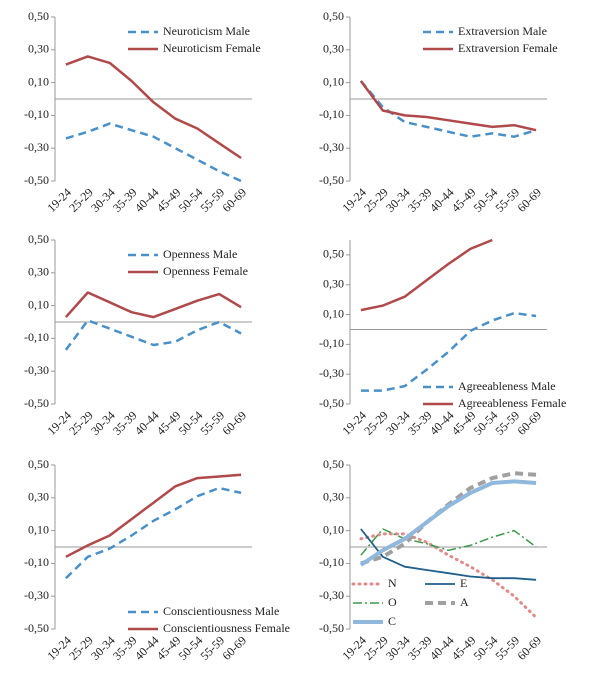 The width and height of the screenshot is (589, 680). I want to click on legend-label: Agreeableness Female, so click(512, 403).